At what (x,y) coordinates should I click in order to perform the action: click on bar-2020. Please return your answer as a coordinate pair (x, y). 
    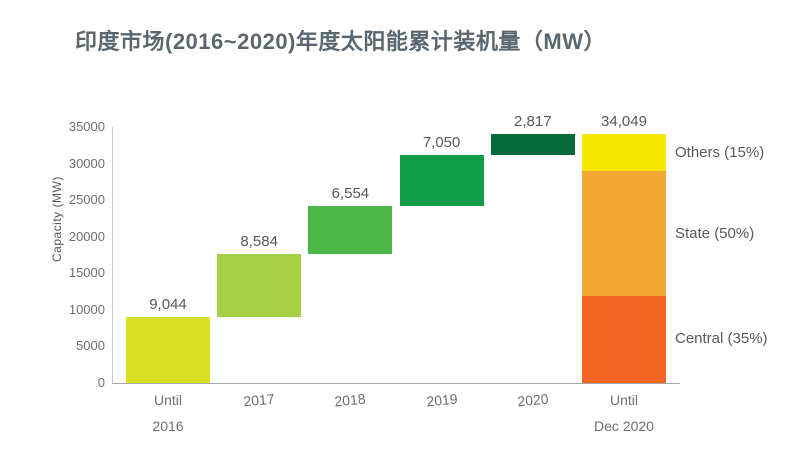
    Looking at the image, I should click on (532, 144).